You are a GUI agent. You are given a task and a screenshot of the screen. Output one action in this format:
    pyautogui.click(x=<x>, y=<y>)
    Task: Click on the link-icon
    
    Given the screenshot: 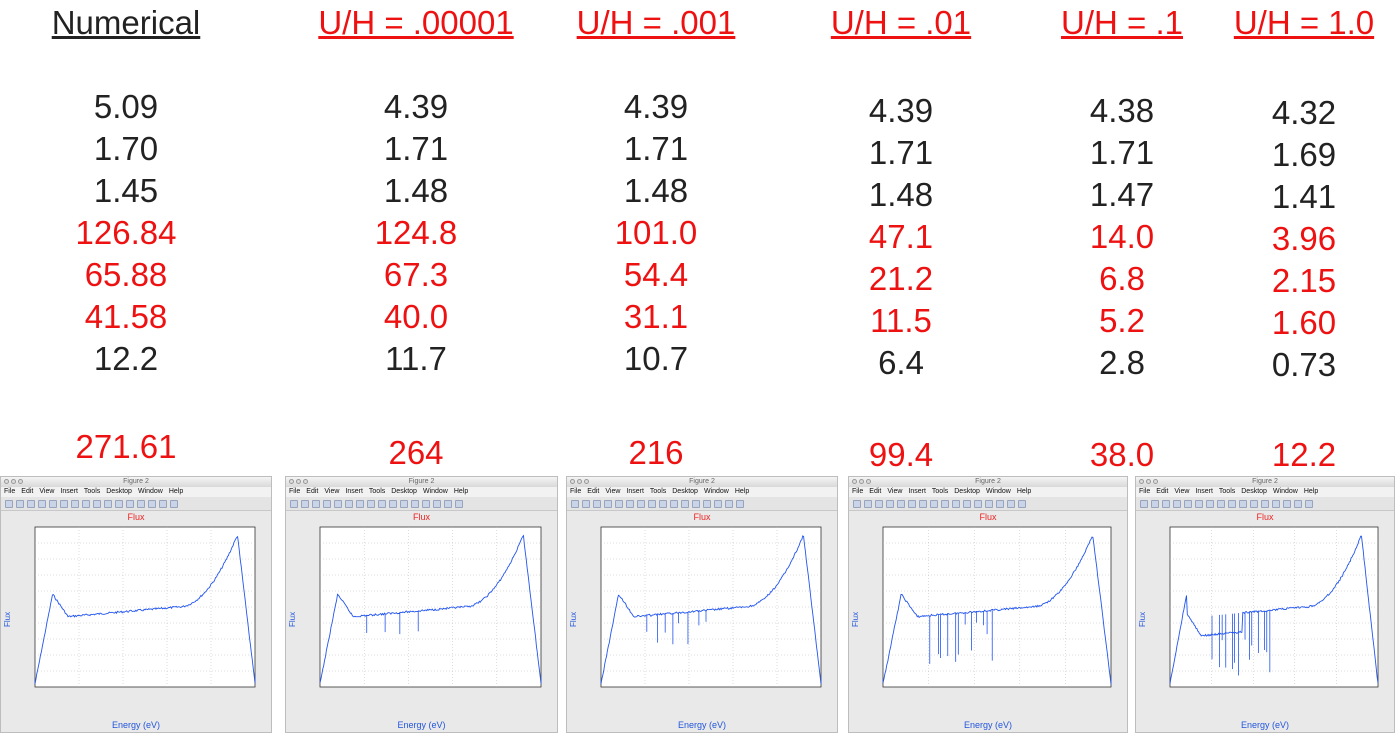 What is the action you would take?
    pyautogui.click(x=415, y=503)
    